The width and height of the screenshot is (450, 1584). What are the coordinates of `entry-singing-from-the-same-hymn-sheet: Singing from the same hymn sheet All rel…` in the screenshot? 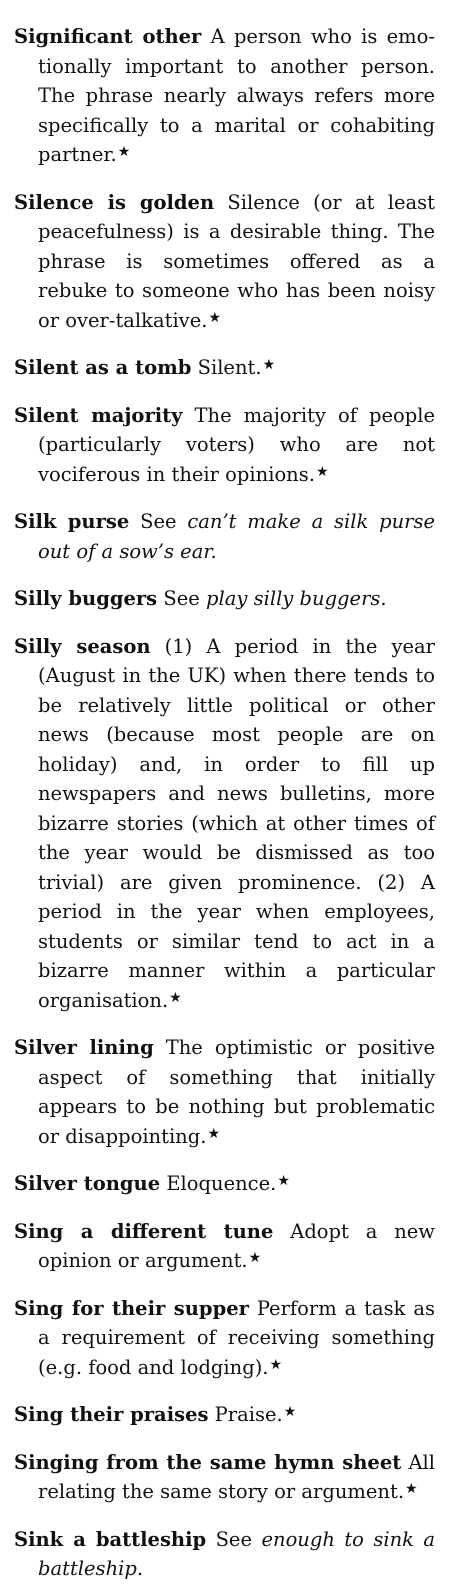 It's located at (224, 1477).